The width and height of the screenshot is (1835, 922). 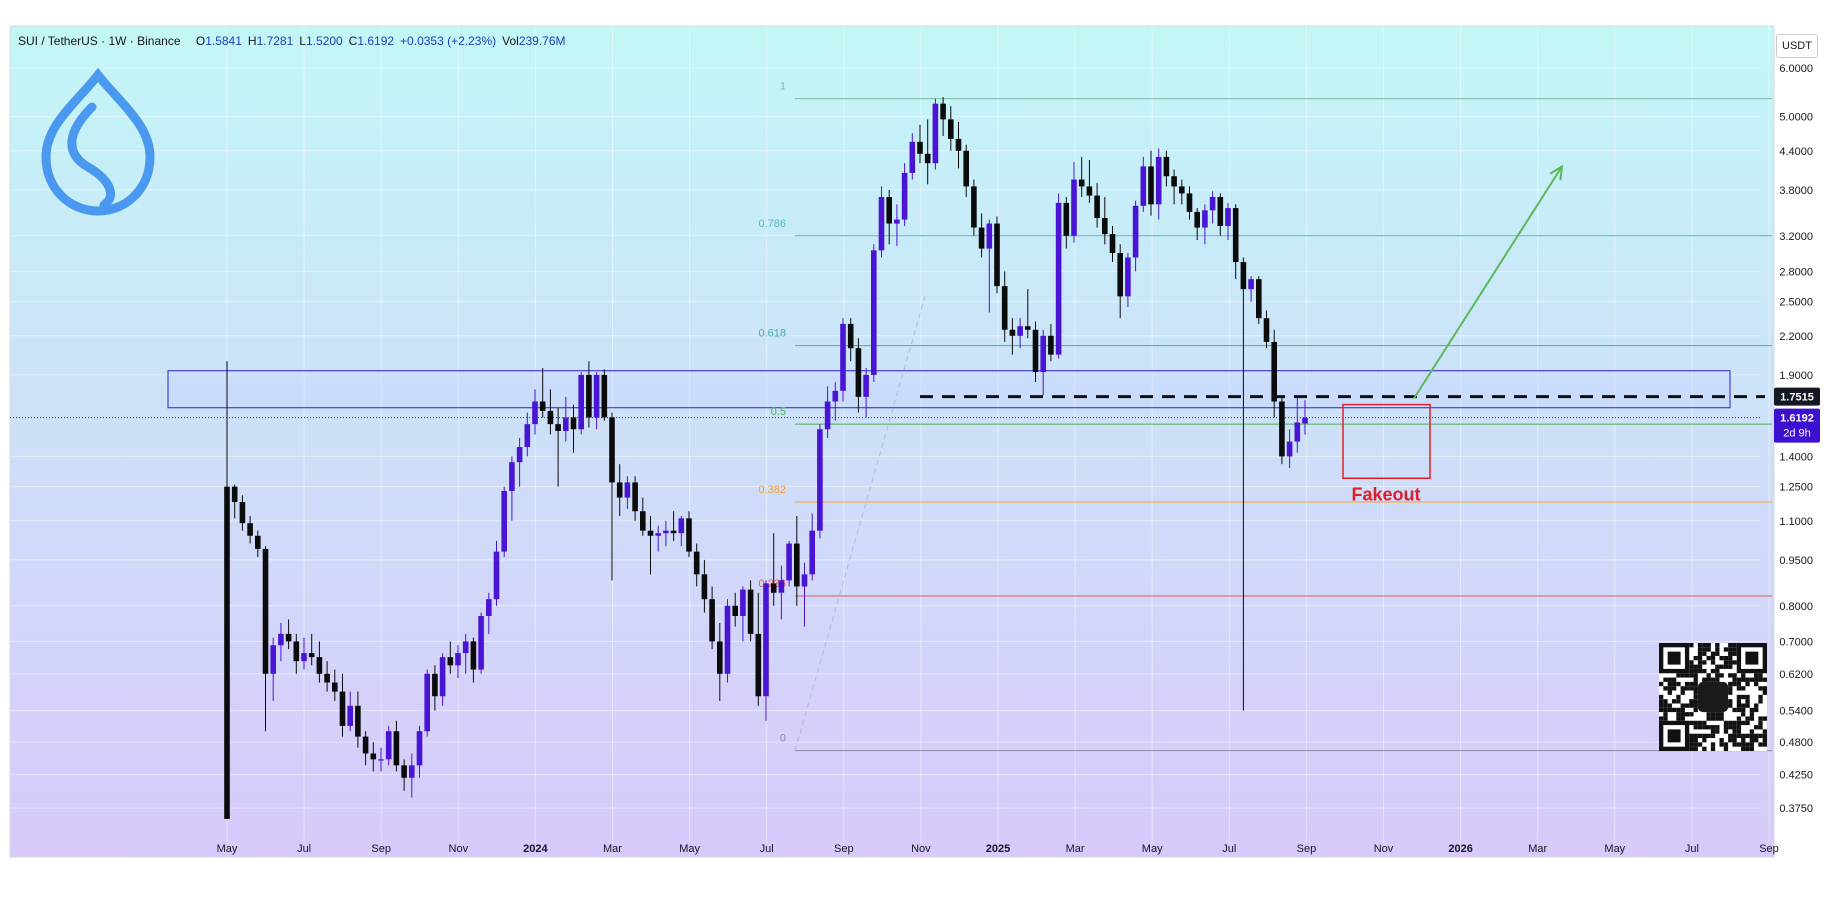 What do you see at coordinates (99, 41) in the screenshot?
I see `symbol-label: SUI / TetherUS · 1W · Binance` at bounding box center [99, 41].